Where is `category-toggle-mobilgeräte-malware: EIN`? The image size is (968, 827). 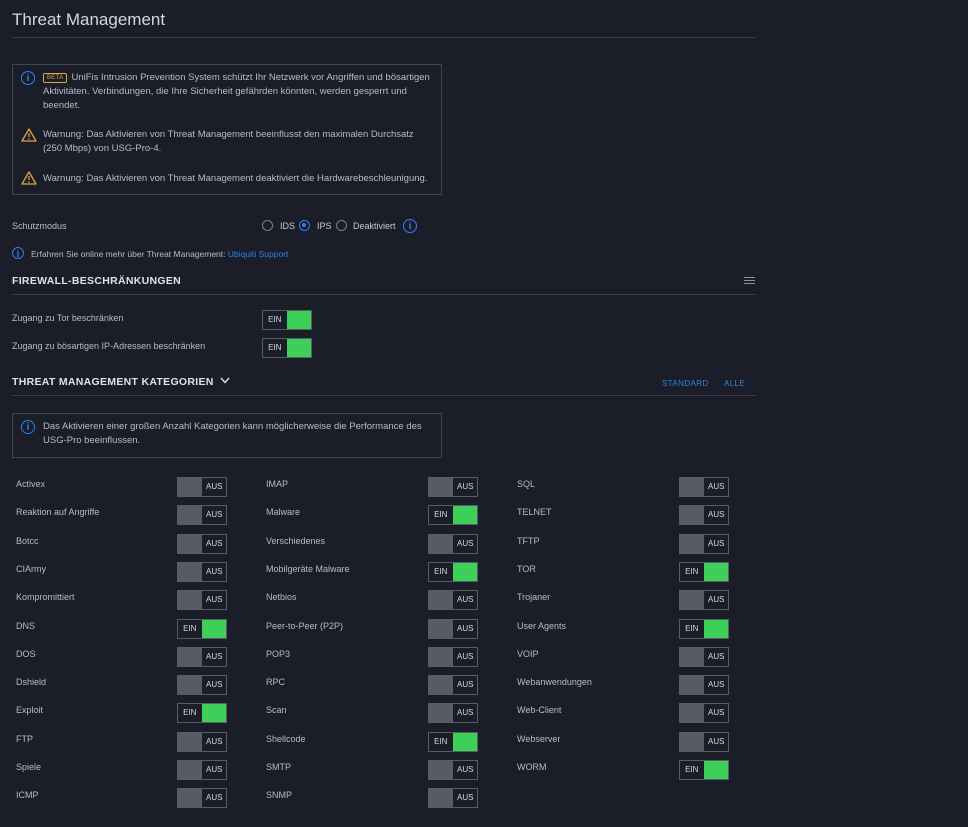
category-toggle-mobilgeräte-malware: EIN is located at coordinates (453, 571).